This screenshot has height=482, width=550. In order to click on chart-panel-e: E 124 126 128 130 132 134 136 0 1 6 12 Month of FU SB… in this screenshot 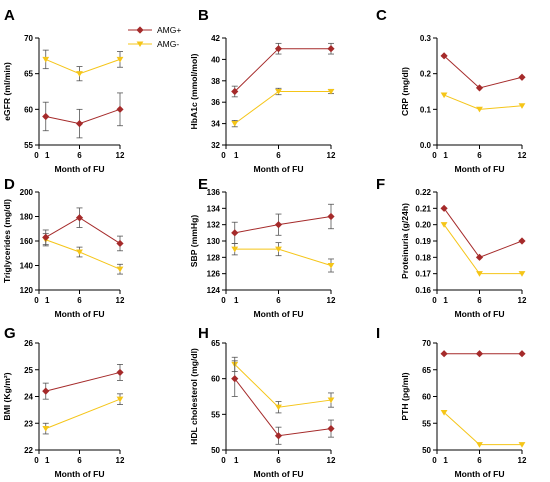, I will do `click(262, 247)`.